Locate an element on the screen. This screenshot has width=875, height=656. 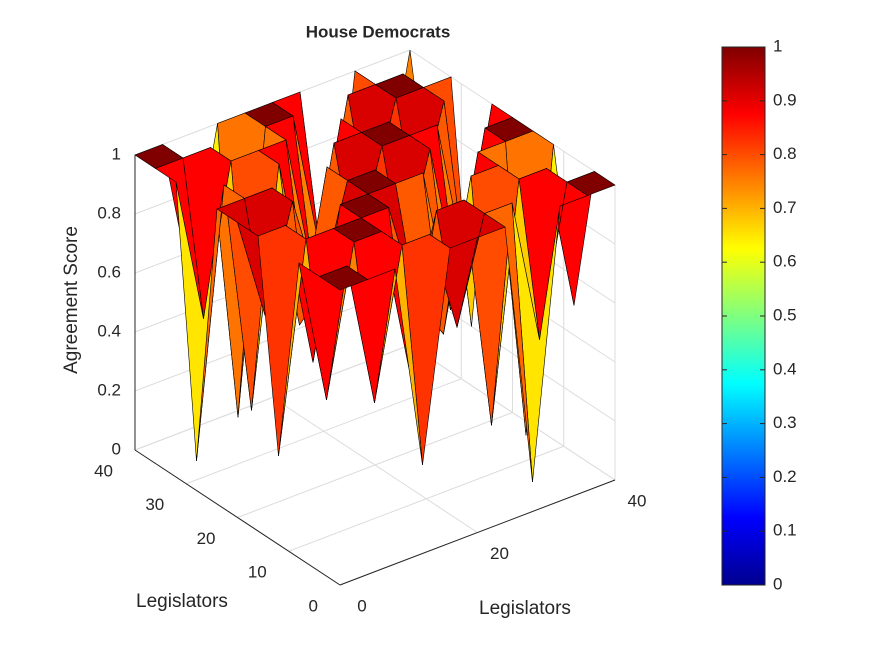
colorbar-tick-label: 0.8 is located at coordinates (785, 153).